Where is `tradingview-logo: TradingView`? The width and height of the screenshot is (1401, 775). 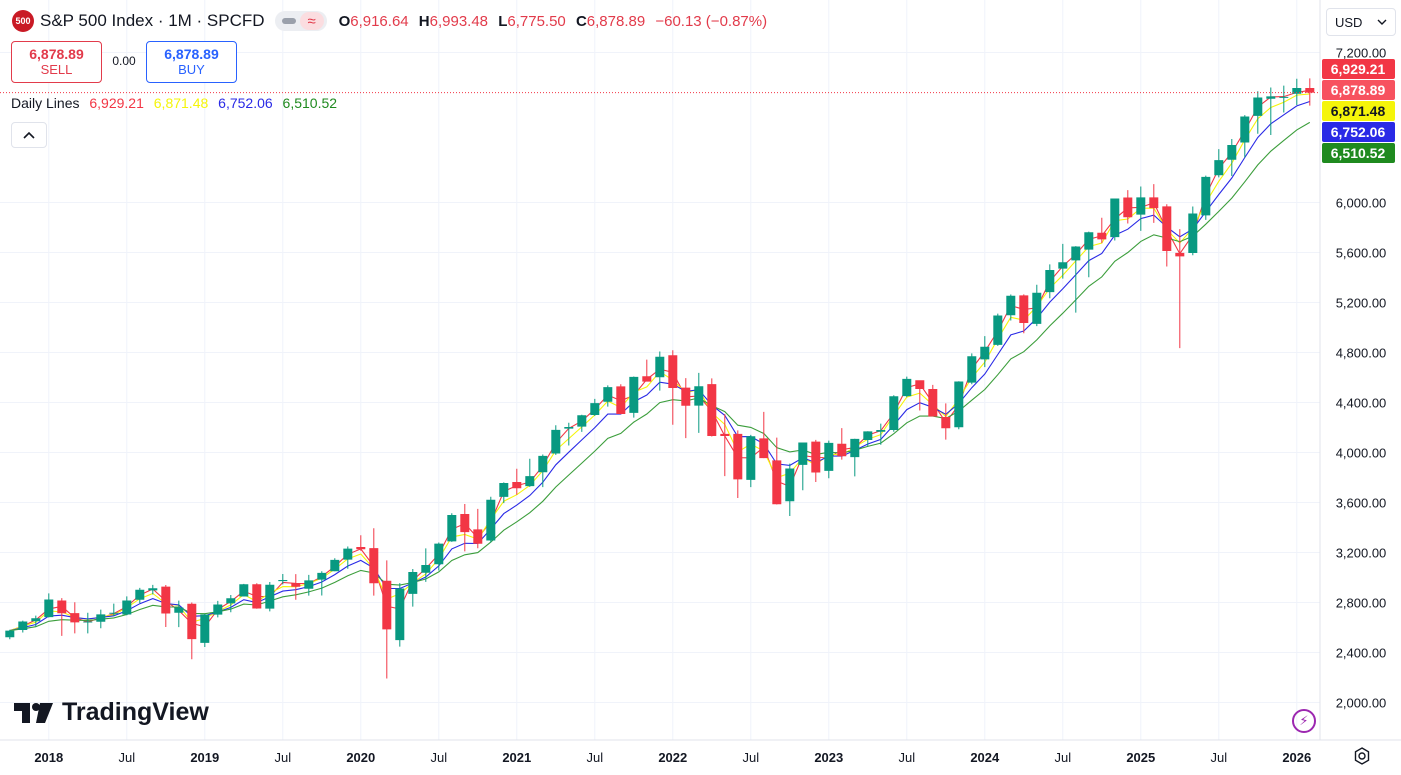
tradingview-logo: TradingView is located at coordinates (111, 712).